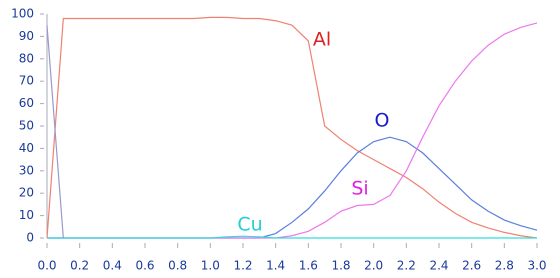  What do you see at coordinates (112, 266) in the screenshot?
I see `x-tick-label: 0.4` at bounding box center [112, 266].